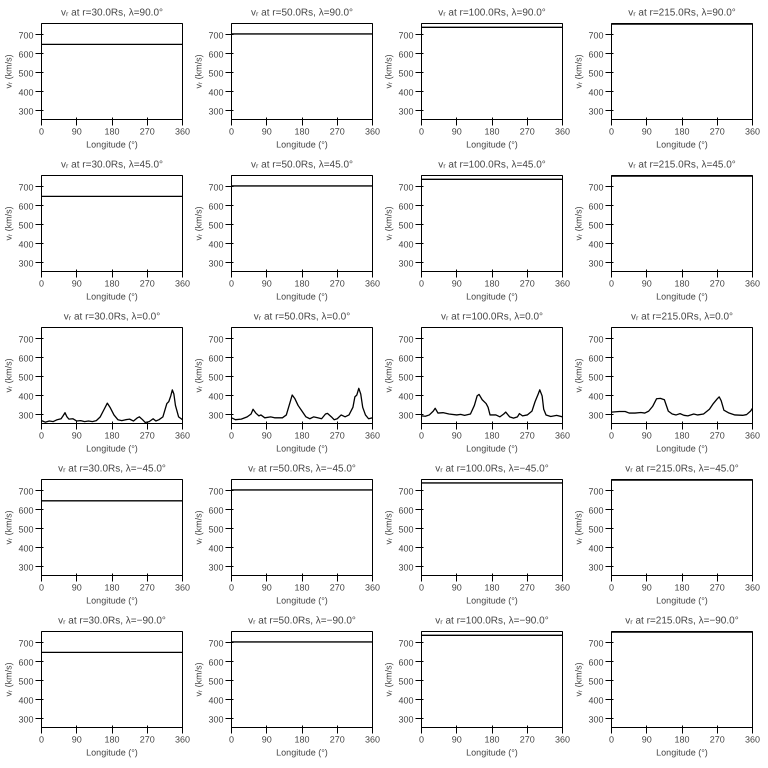 This screenshot has width=768, height=768. I want to click on chart-title: vᵣ at r=100.0Rs, λ=−45.0°, so click(492, 469).